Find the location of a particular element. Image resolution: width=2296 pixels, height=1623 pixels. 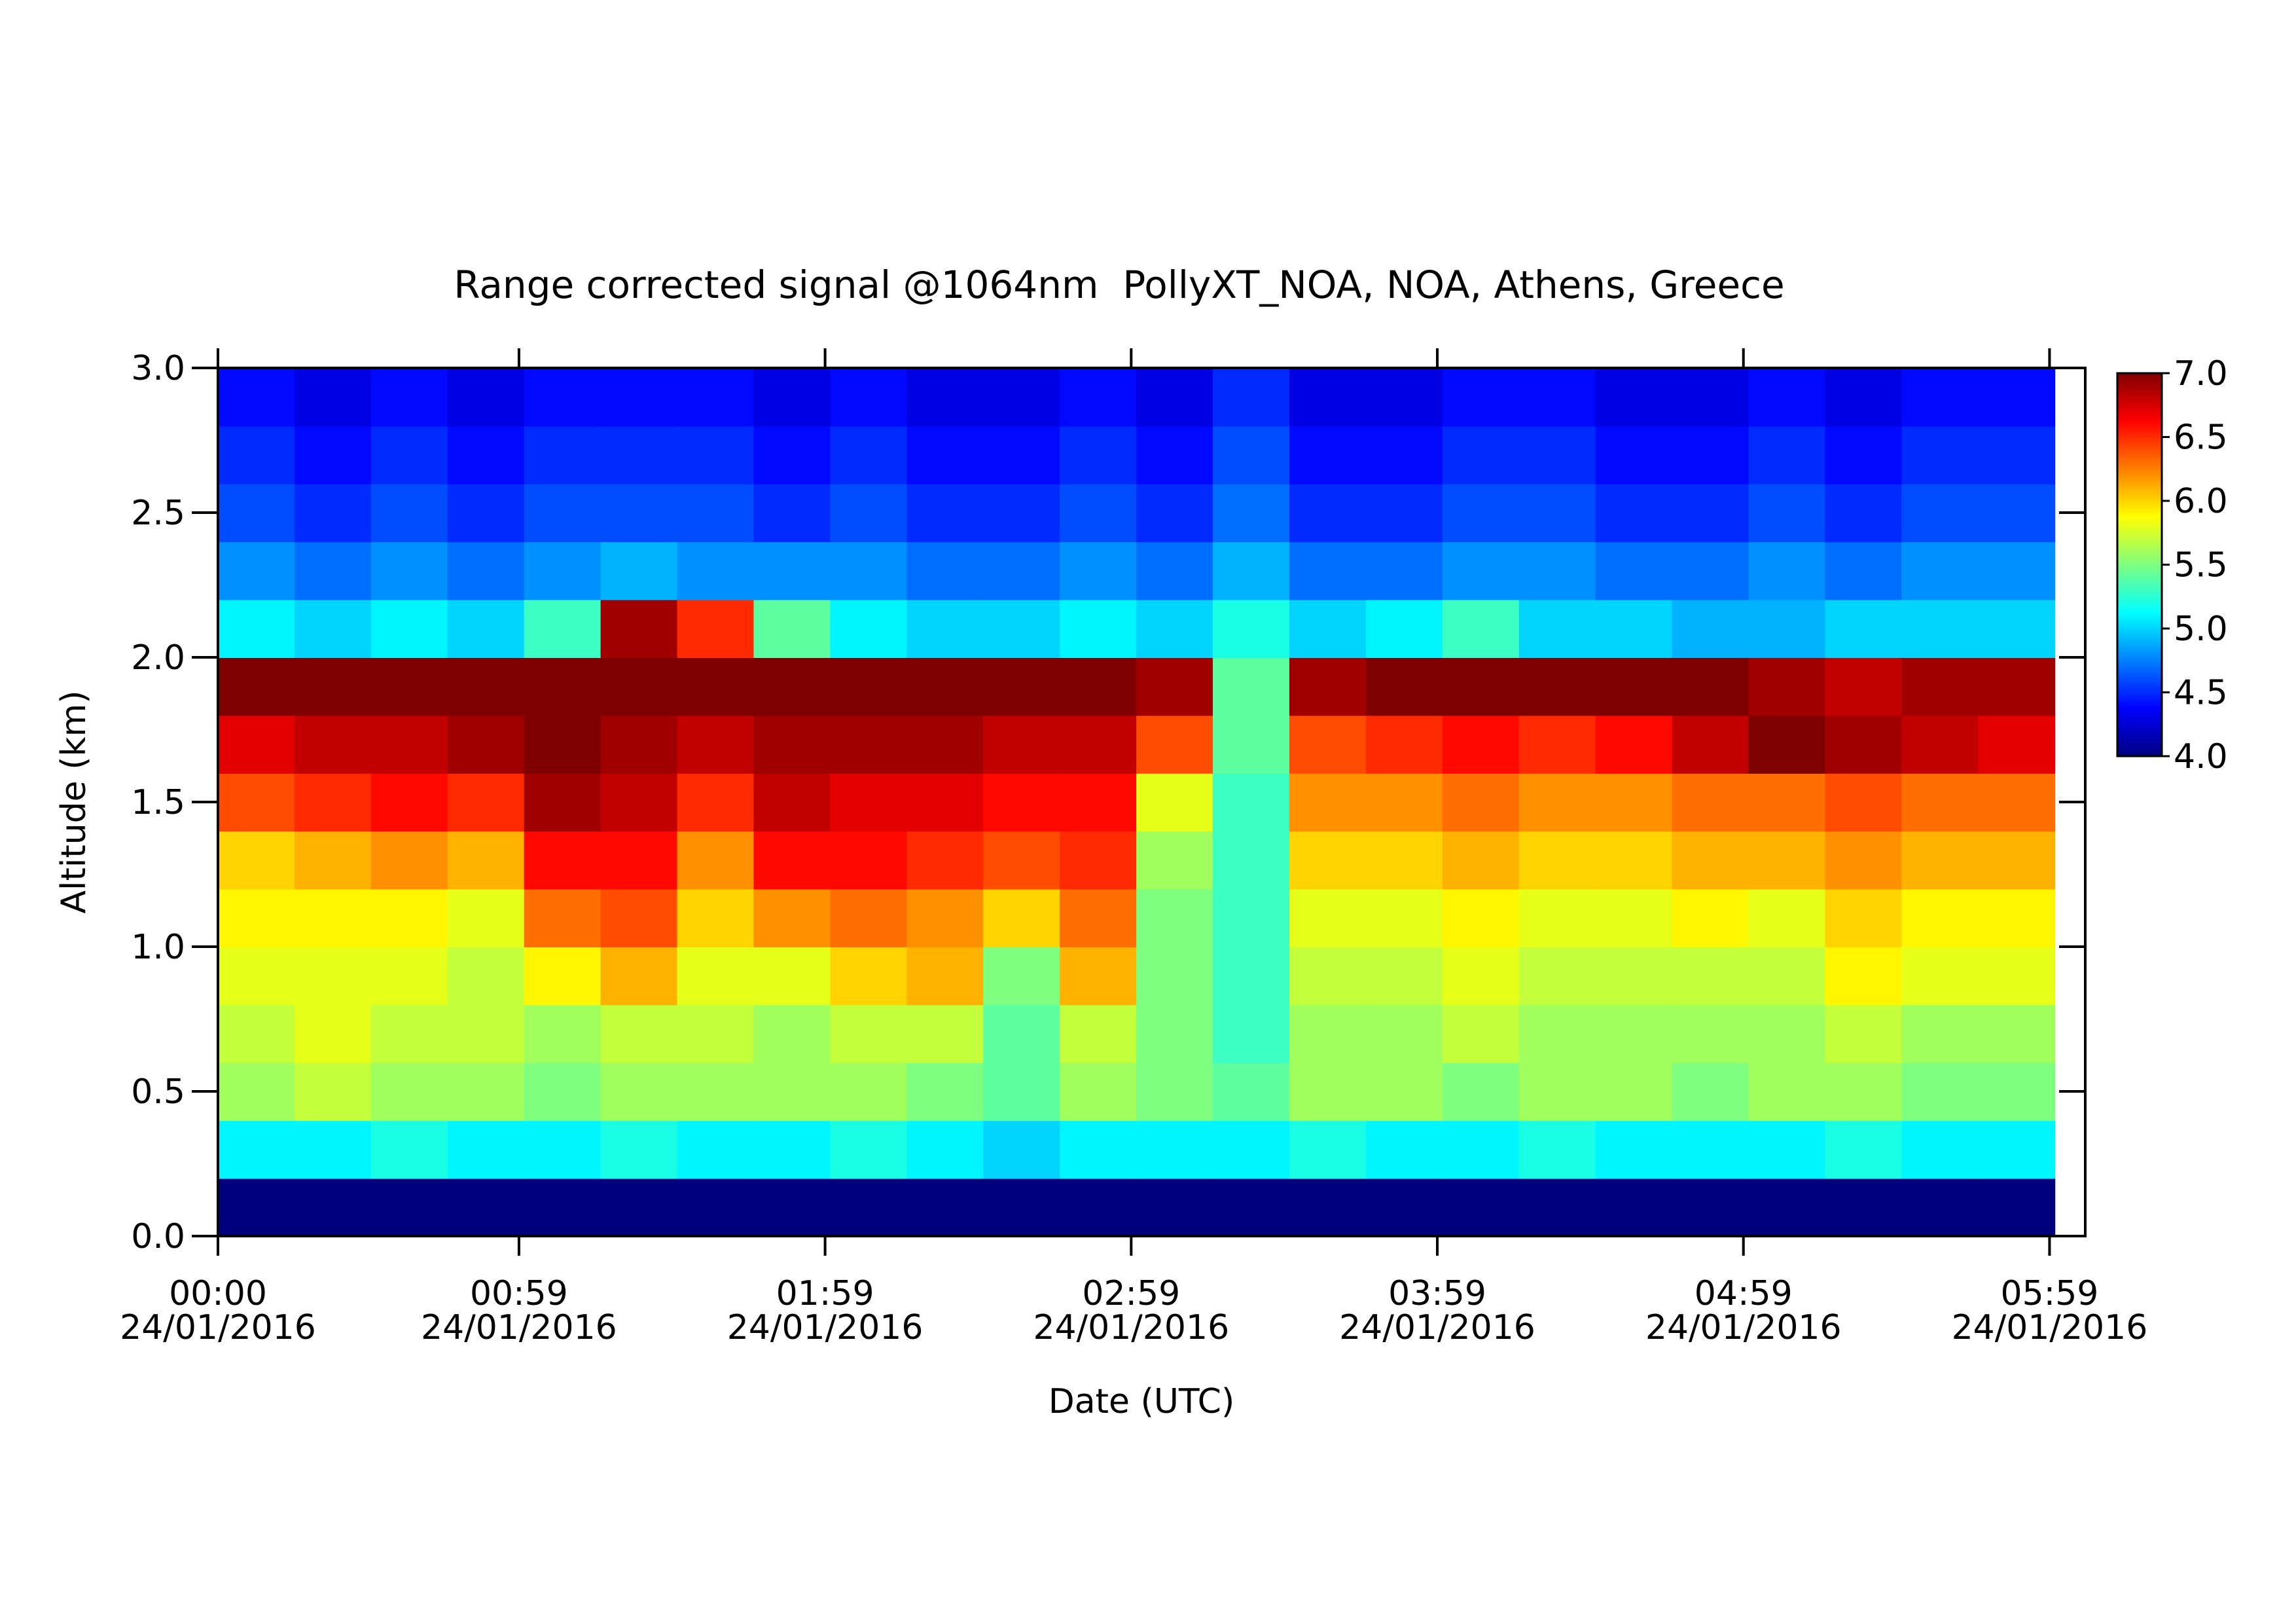

colorbar-tick-label: 6.5 is located at coordinates (2201, 438).